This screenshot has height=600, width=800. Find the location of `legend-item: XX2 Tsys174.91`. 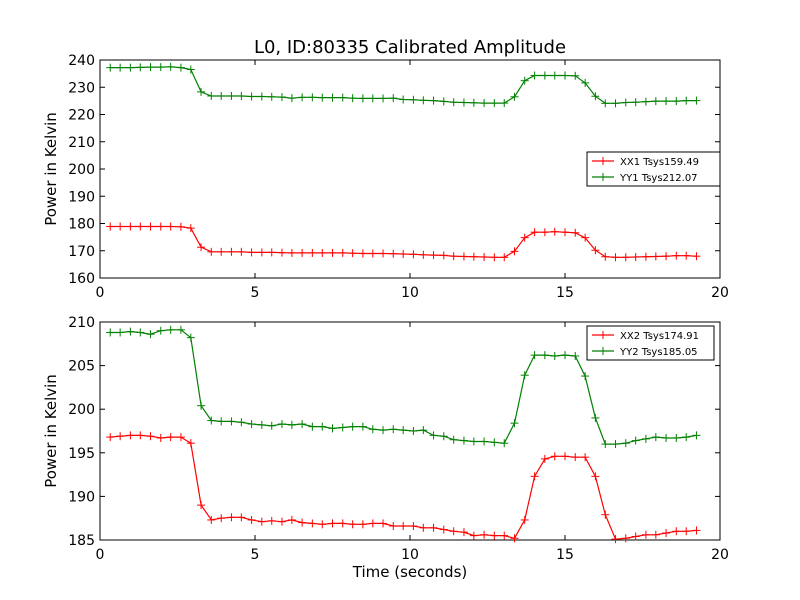

legend-item: XX2 Tsys174.91 is located at coordinates (645, 336).